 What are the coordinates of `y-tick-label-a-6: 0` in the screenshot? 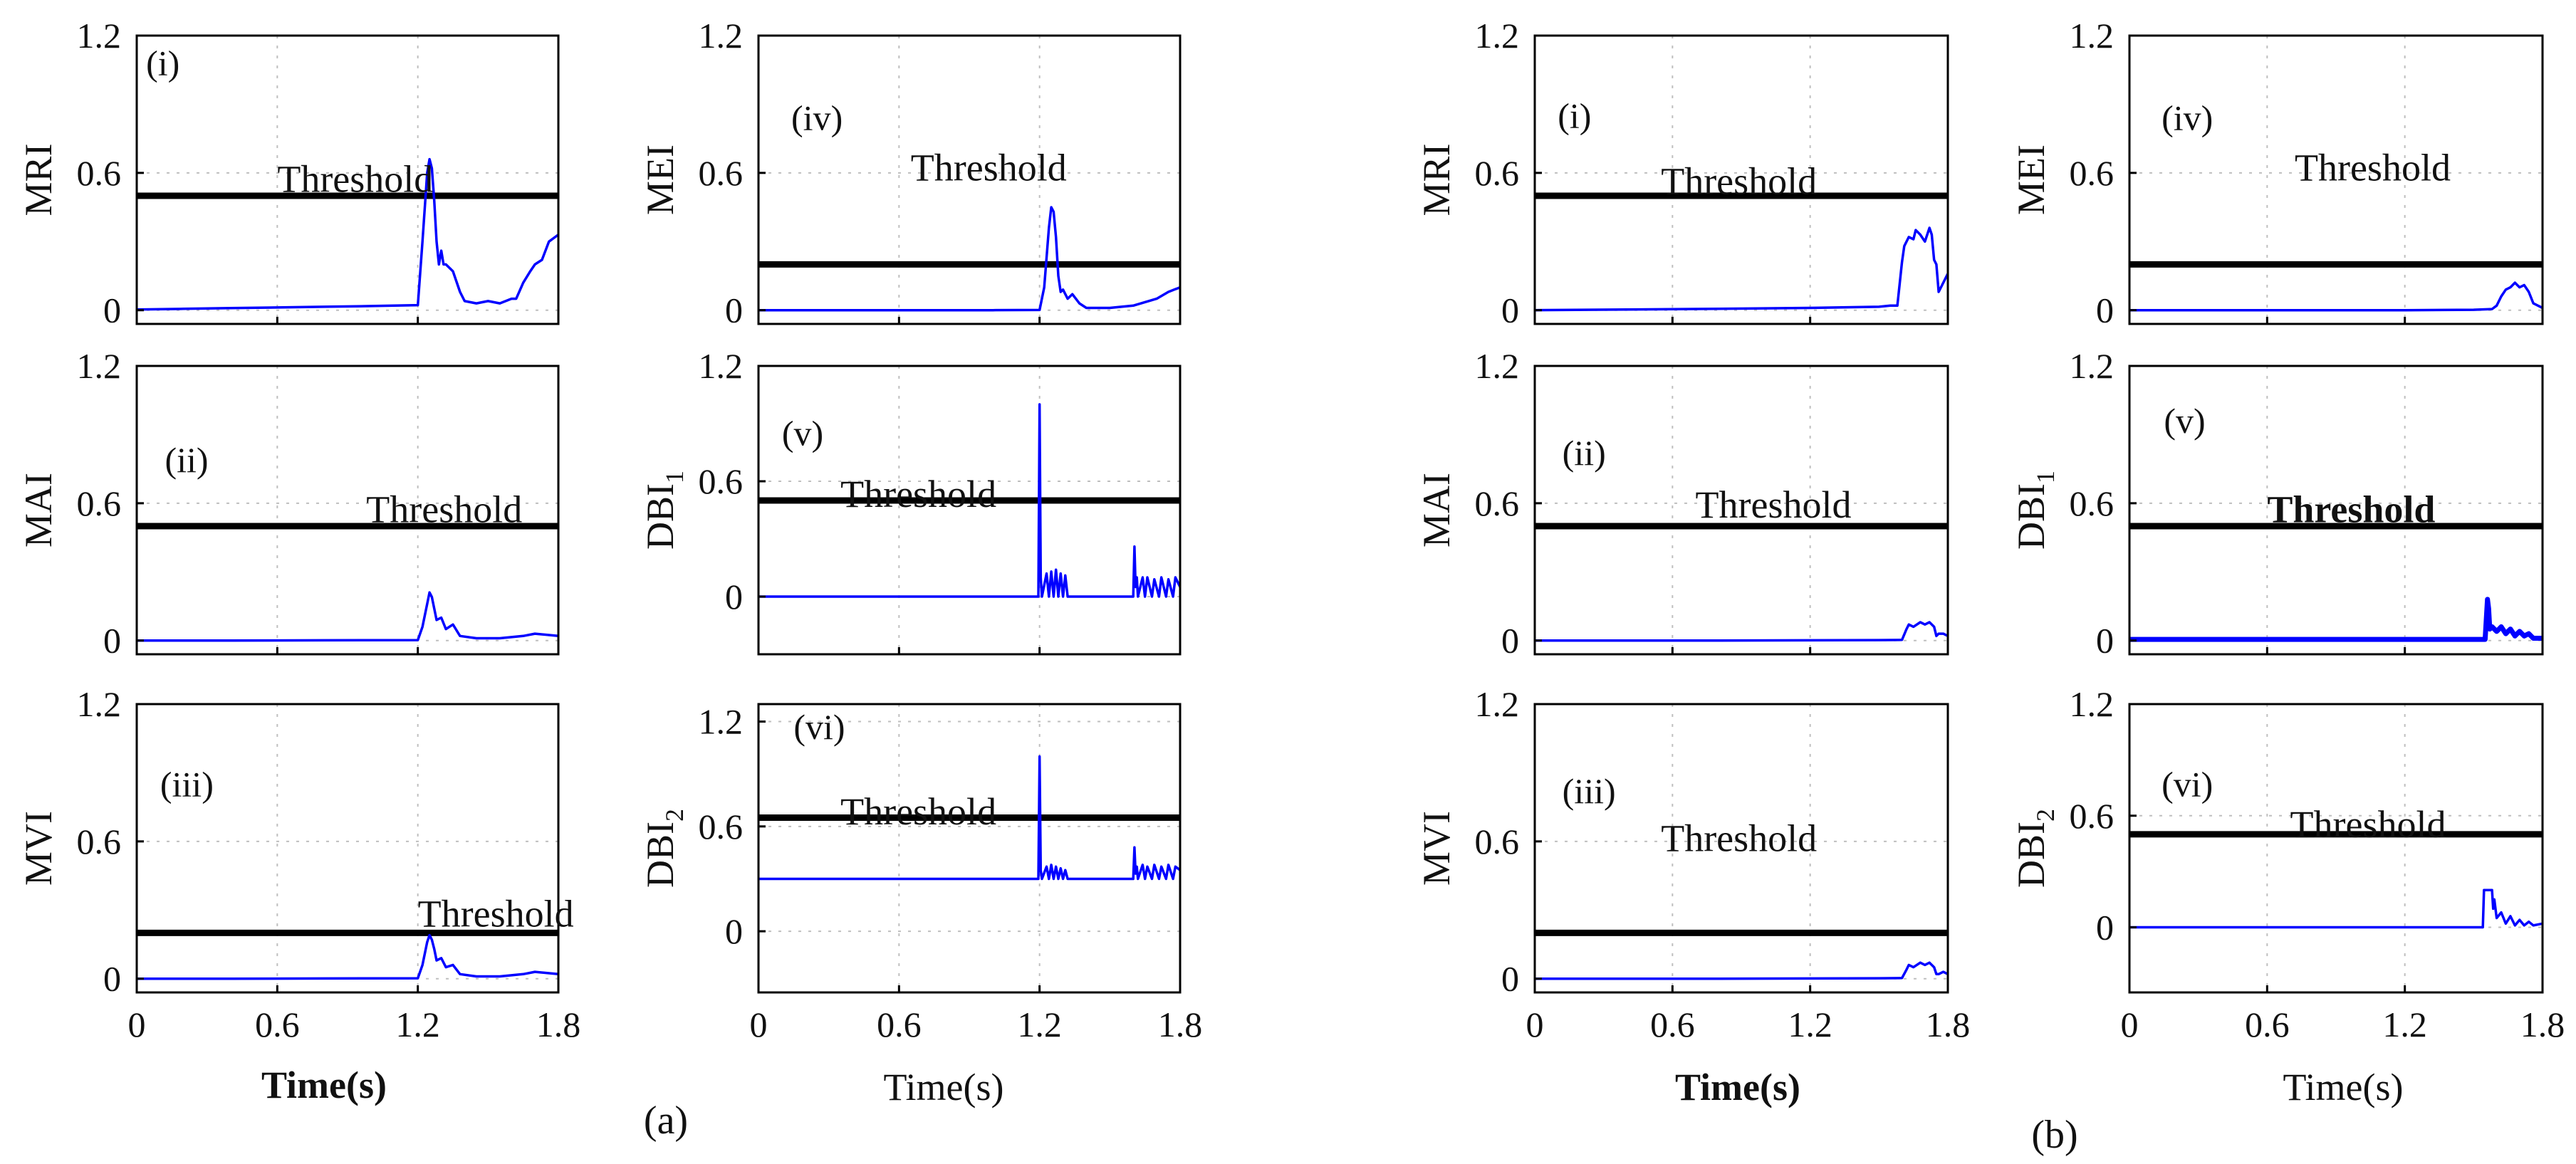 It's located at (734, 931).